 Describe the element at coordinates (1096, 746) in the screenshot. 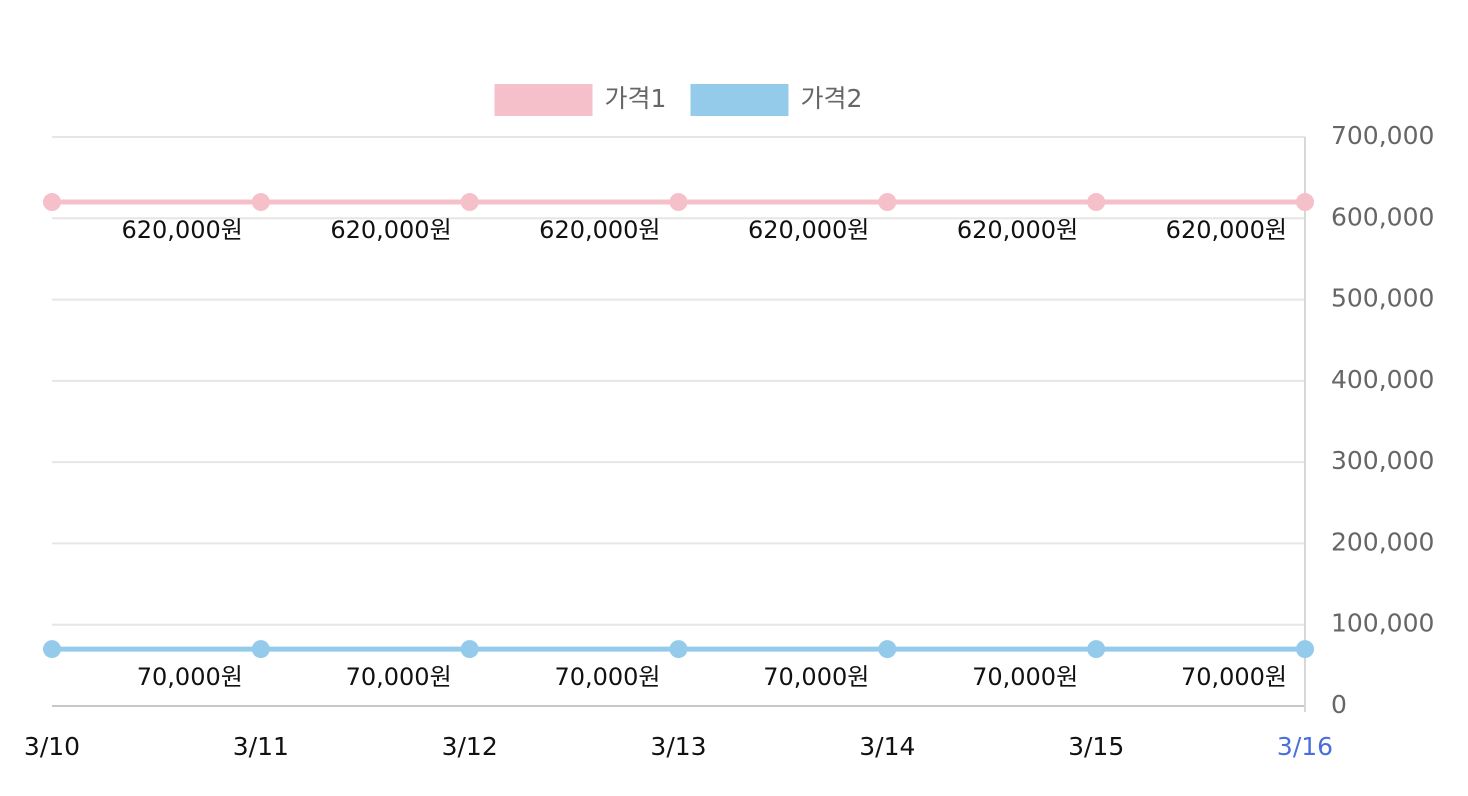

I see `x-tick-label: 3/15` at that location.